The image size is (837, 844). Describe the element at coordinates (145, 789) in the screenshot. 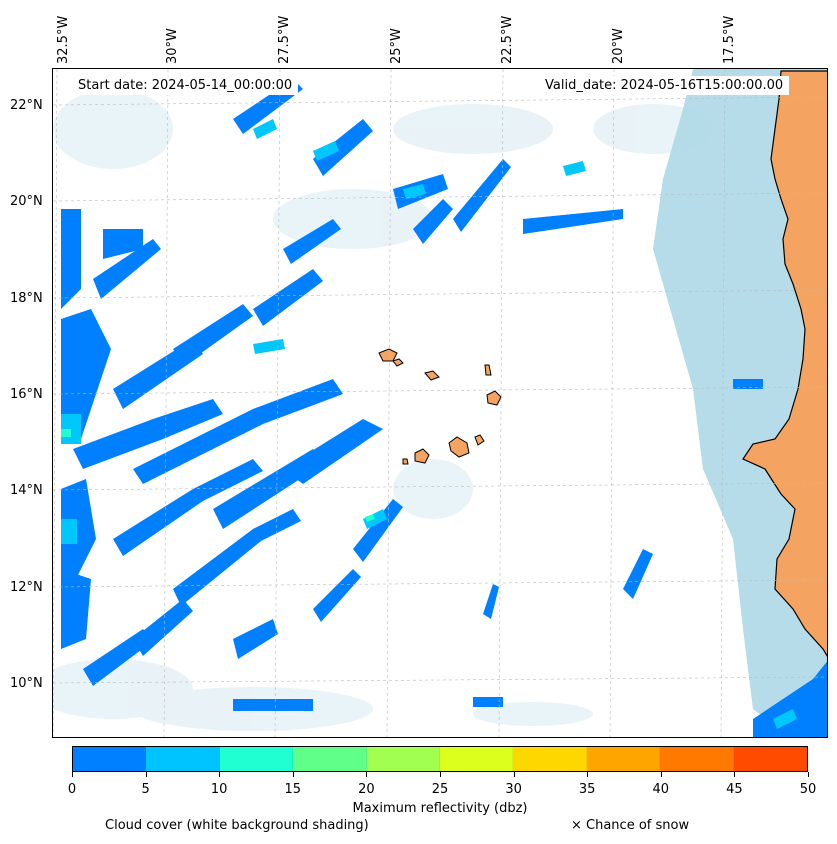

I see `colorbar-tick-label: 5` at that location.